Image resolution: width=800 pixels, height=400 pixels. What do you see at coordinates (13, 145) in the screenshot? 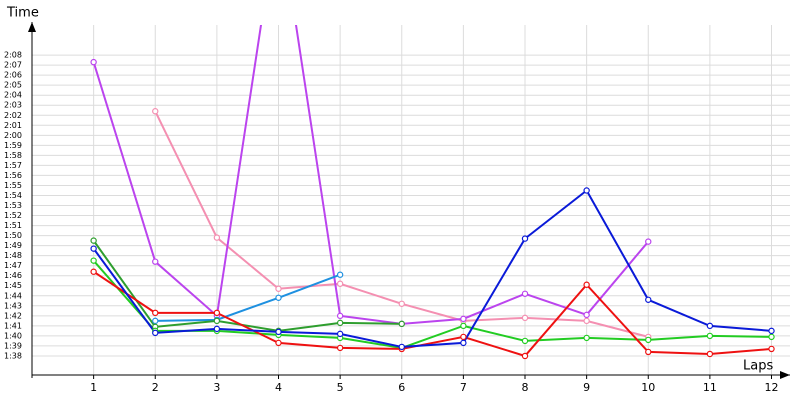
I see `y-tick-label: 1:59` at bounding box center [13, 145].